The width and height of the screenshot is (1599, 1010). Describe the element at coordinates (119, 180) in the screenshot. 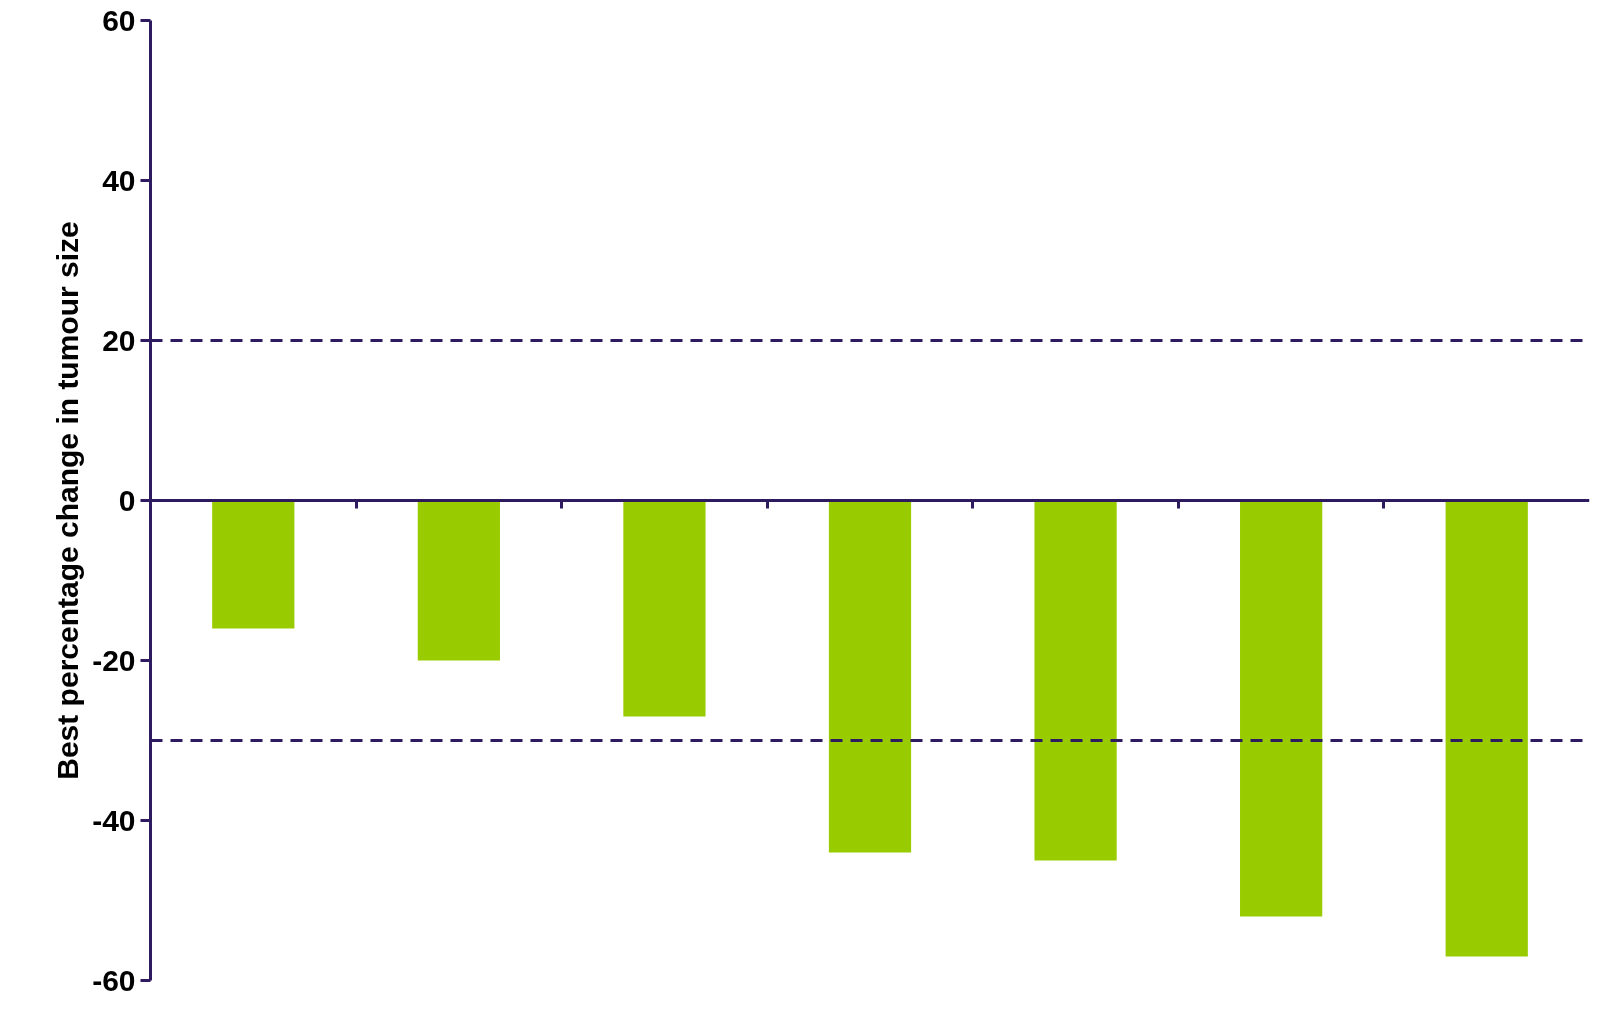

I see `y-tick-label: 40` at that location.